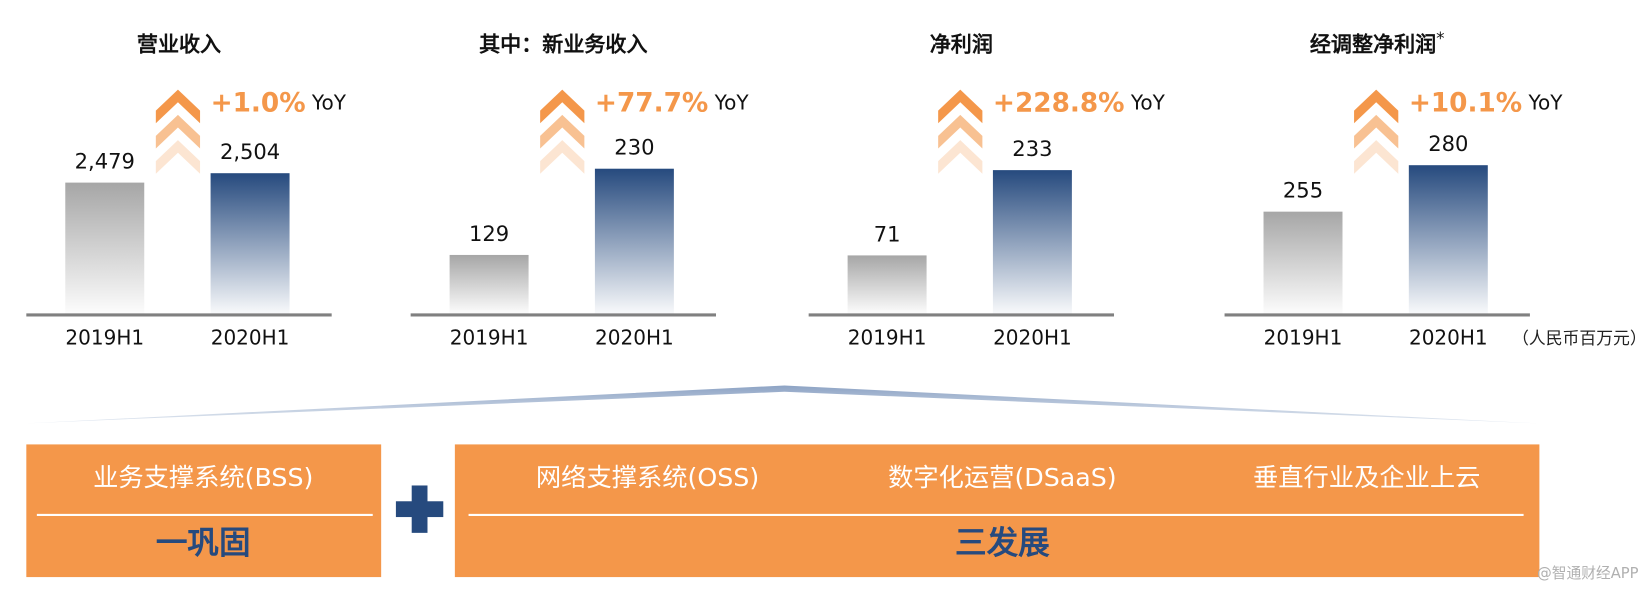 Image resolution: width=1651 pixels, height=594 pixels. What do you see at coordinates (634, 147) in the screenshot?
I see `value-label: 230` at bounding box center [634, 147].